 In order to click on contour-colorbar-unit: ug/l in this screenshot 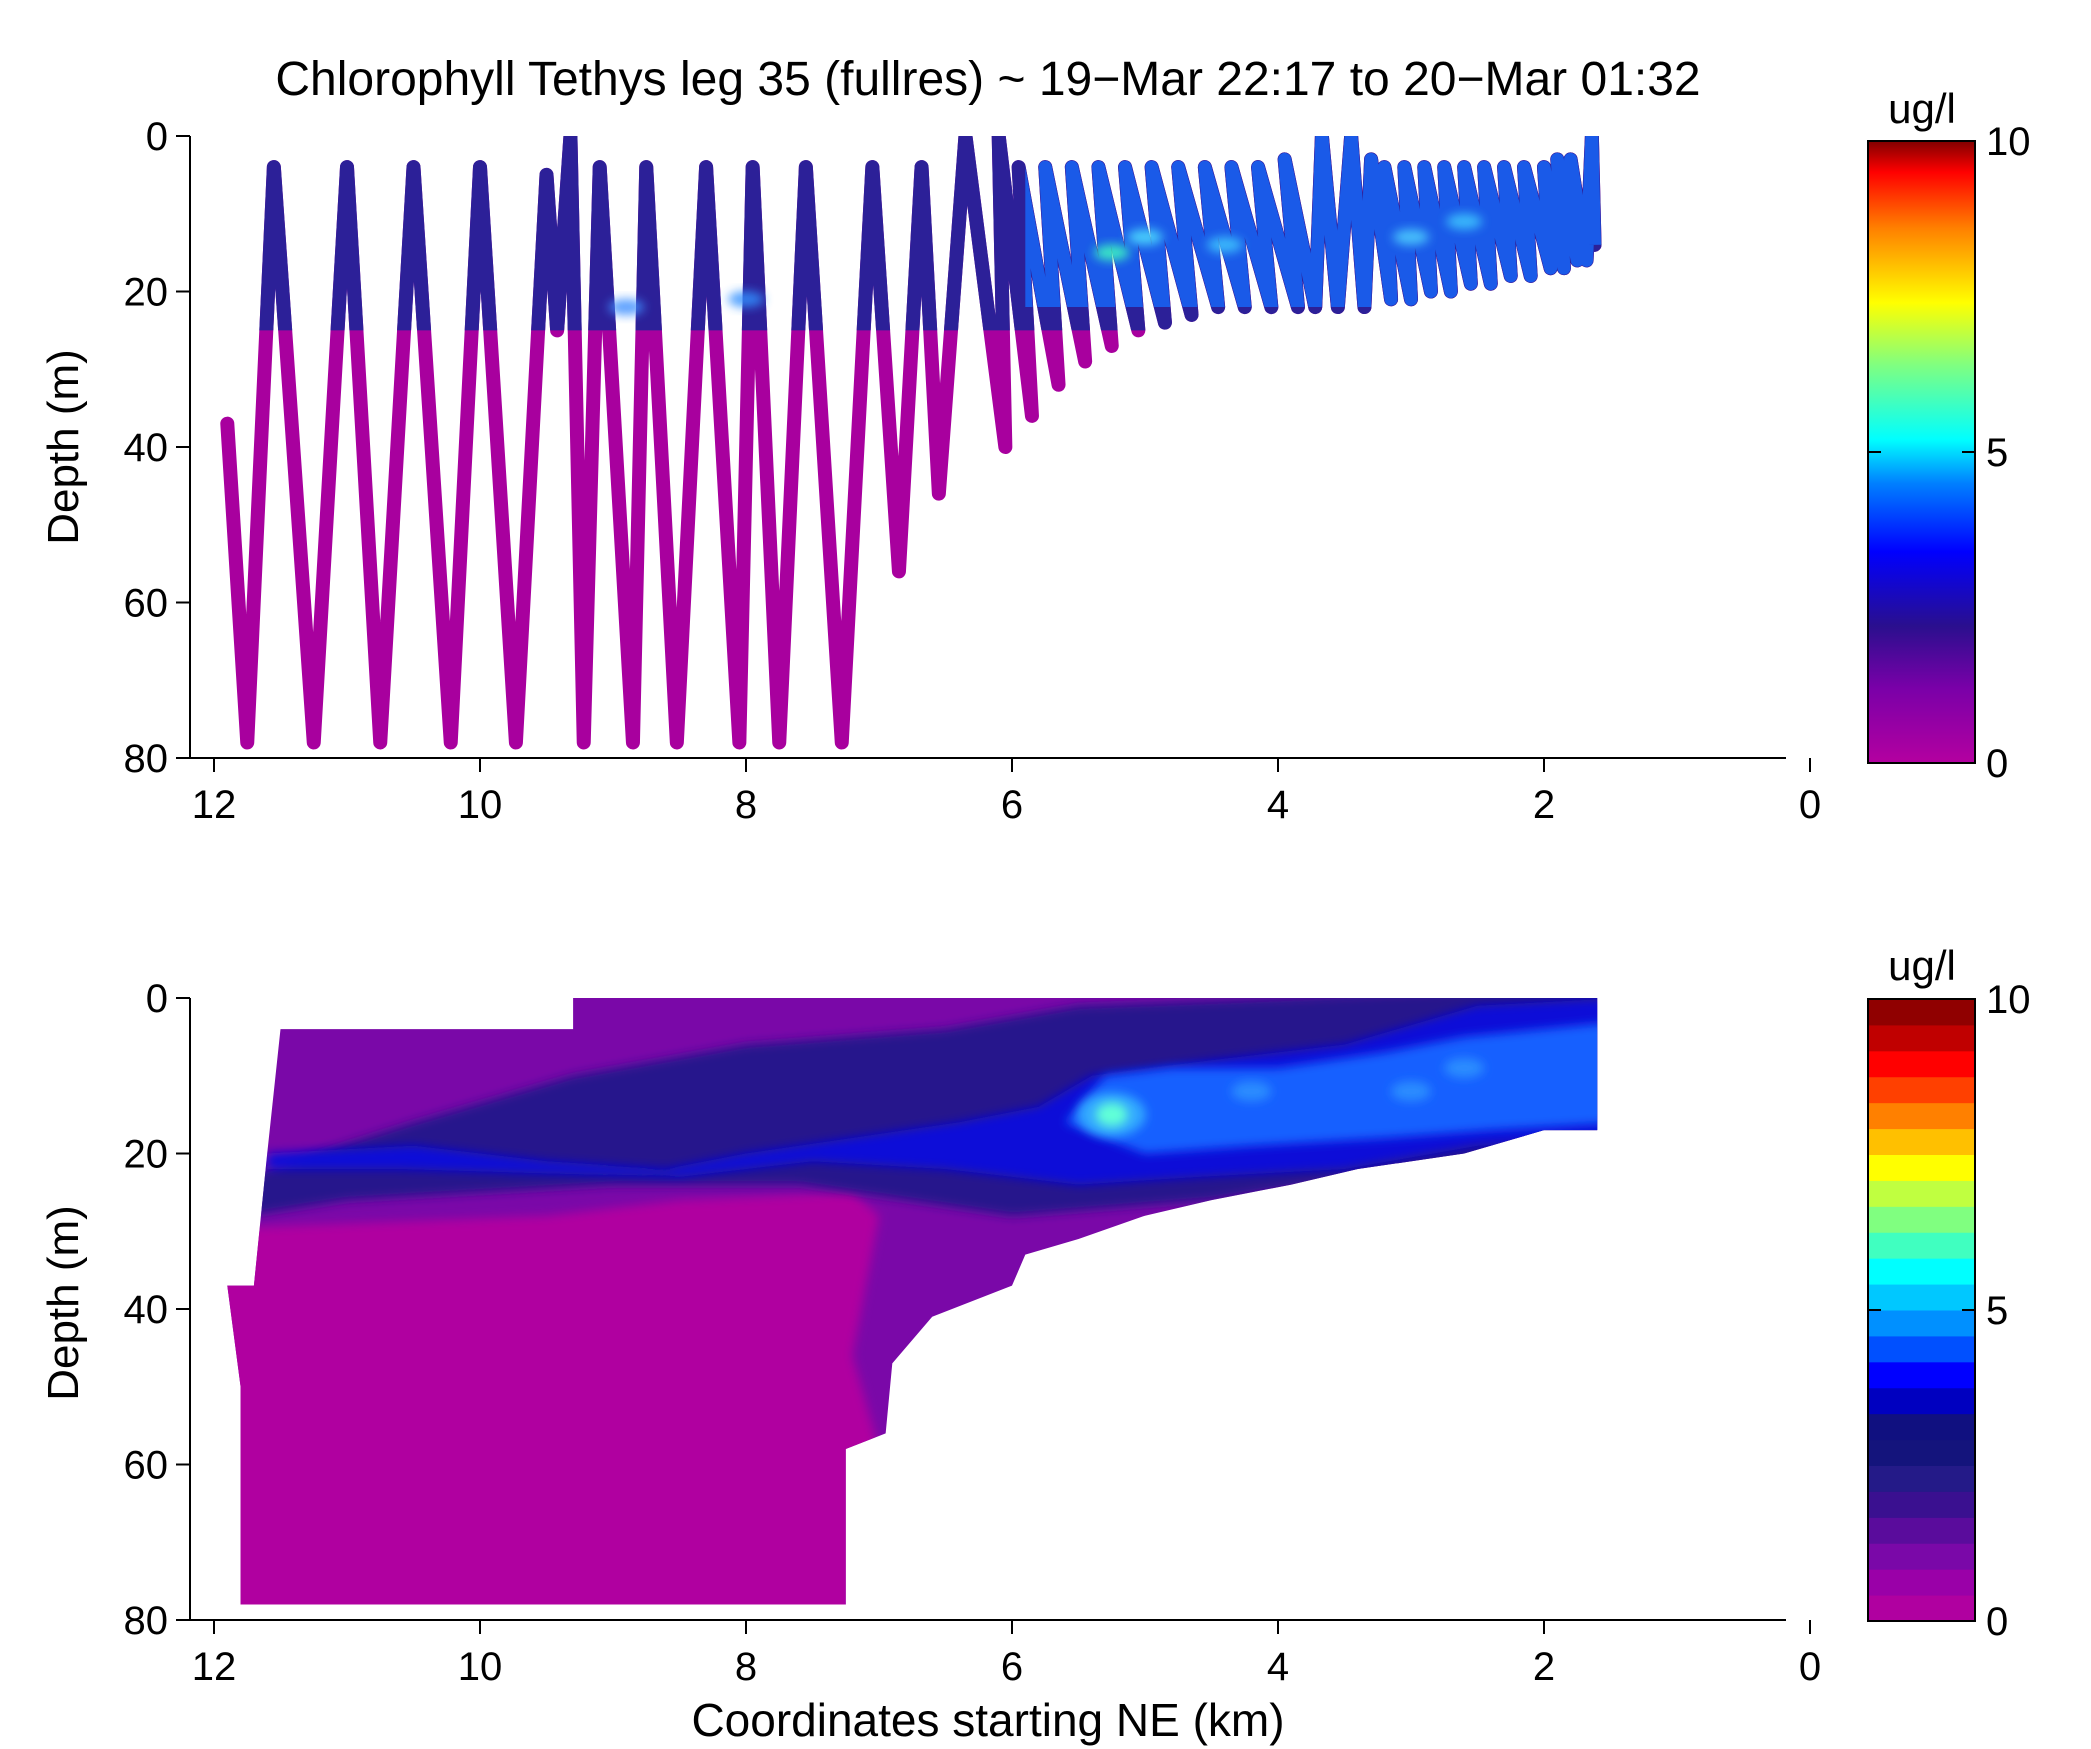, I will do `click(1922, 965)`.